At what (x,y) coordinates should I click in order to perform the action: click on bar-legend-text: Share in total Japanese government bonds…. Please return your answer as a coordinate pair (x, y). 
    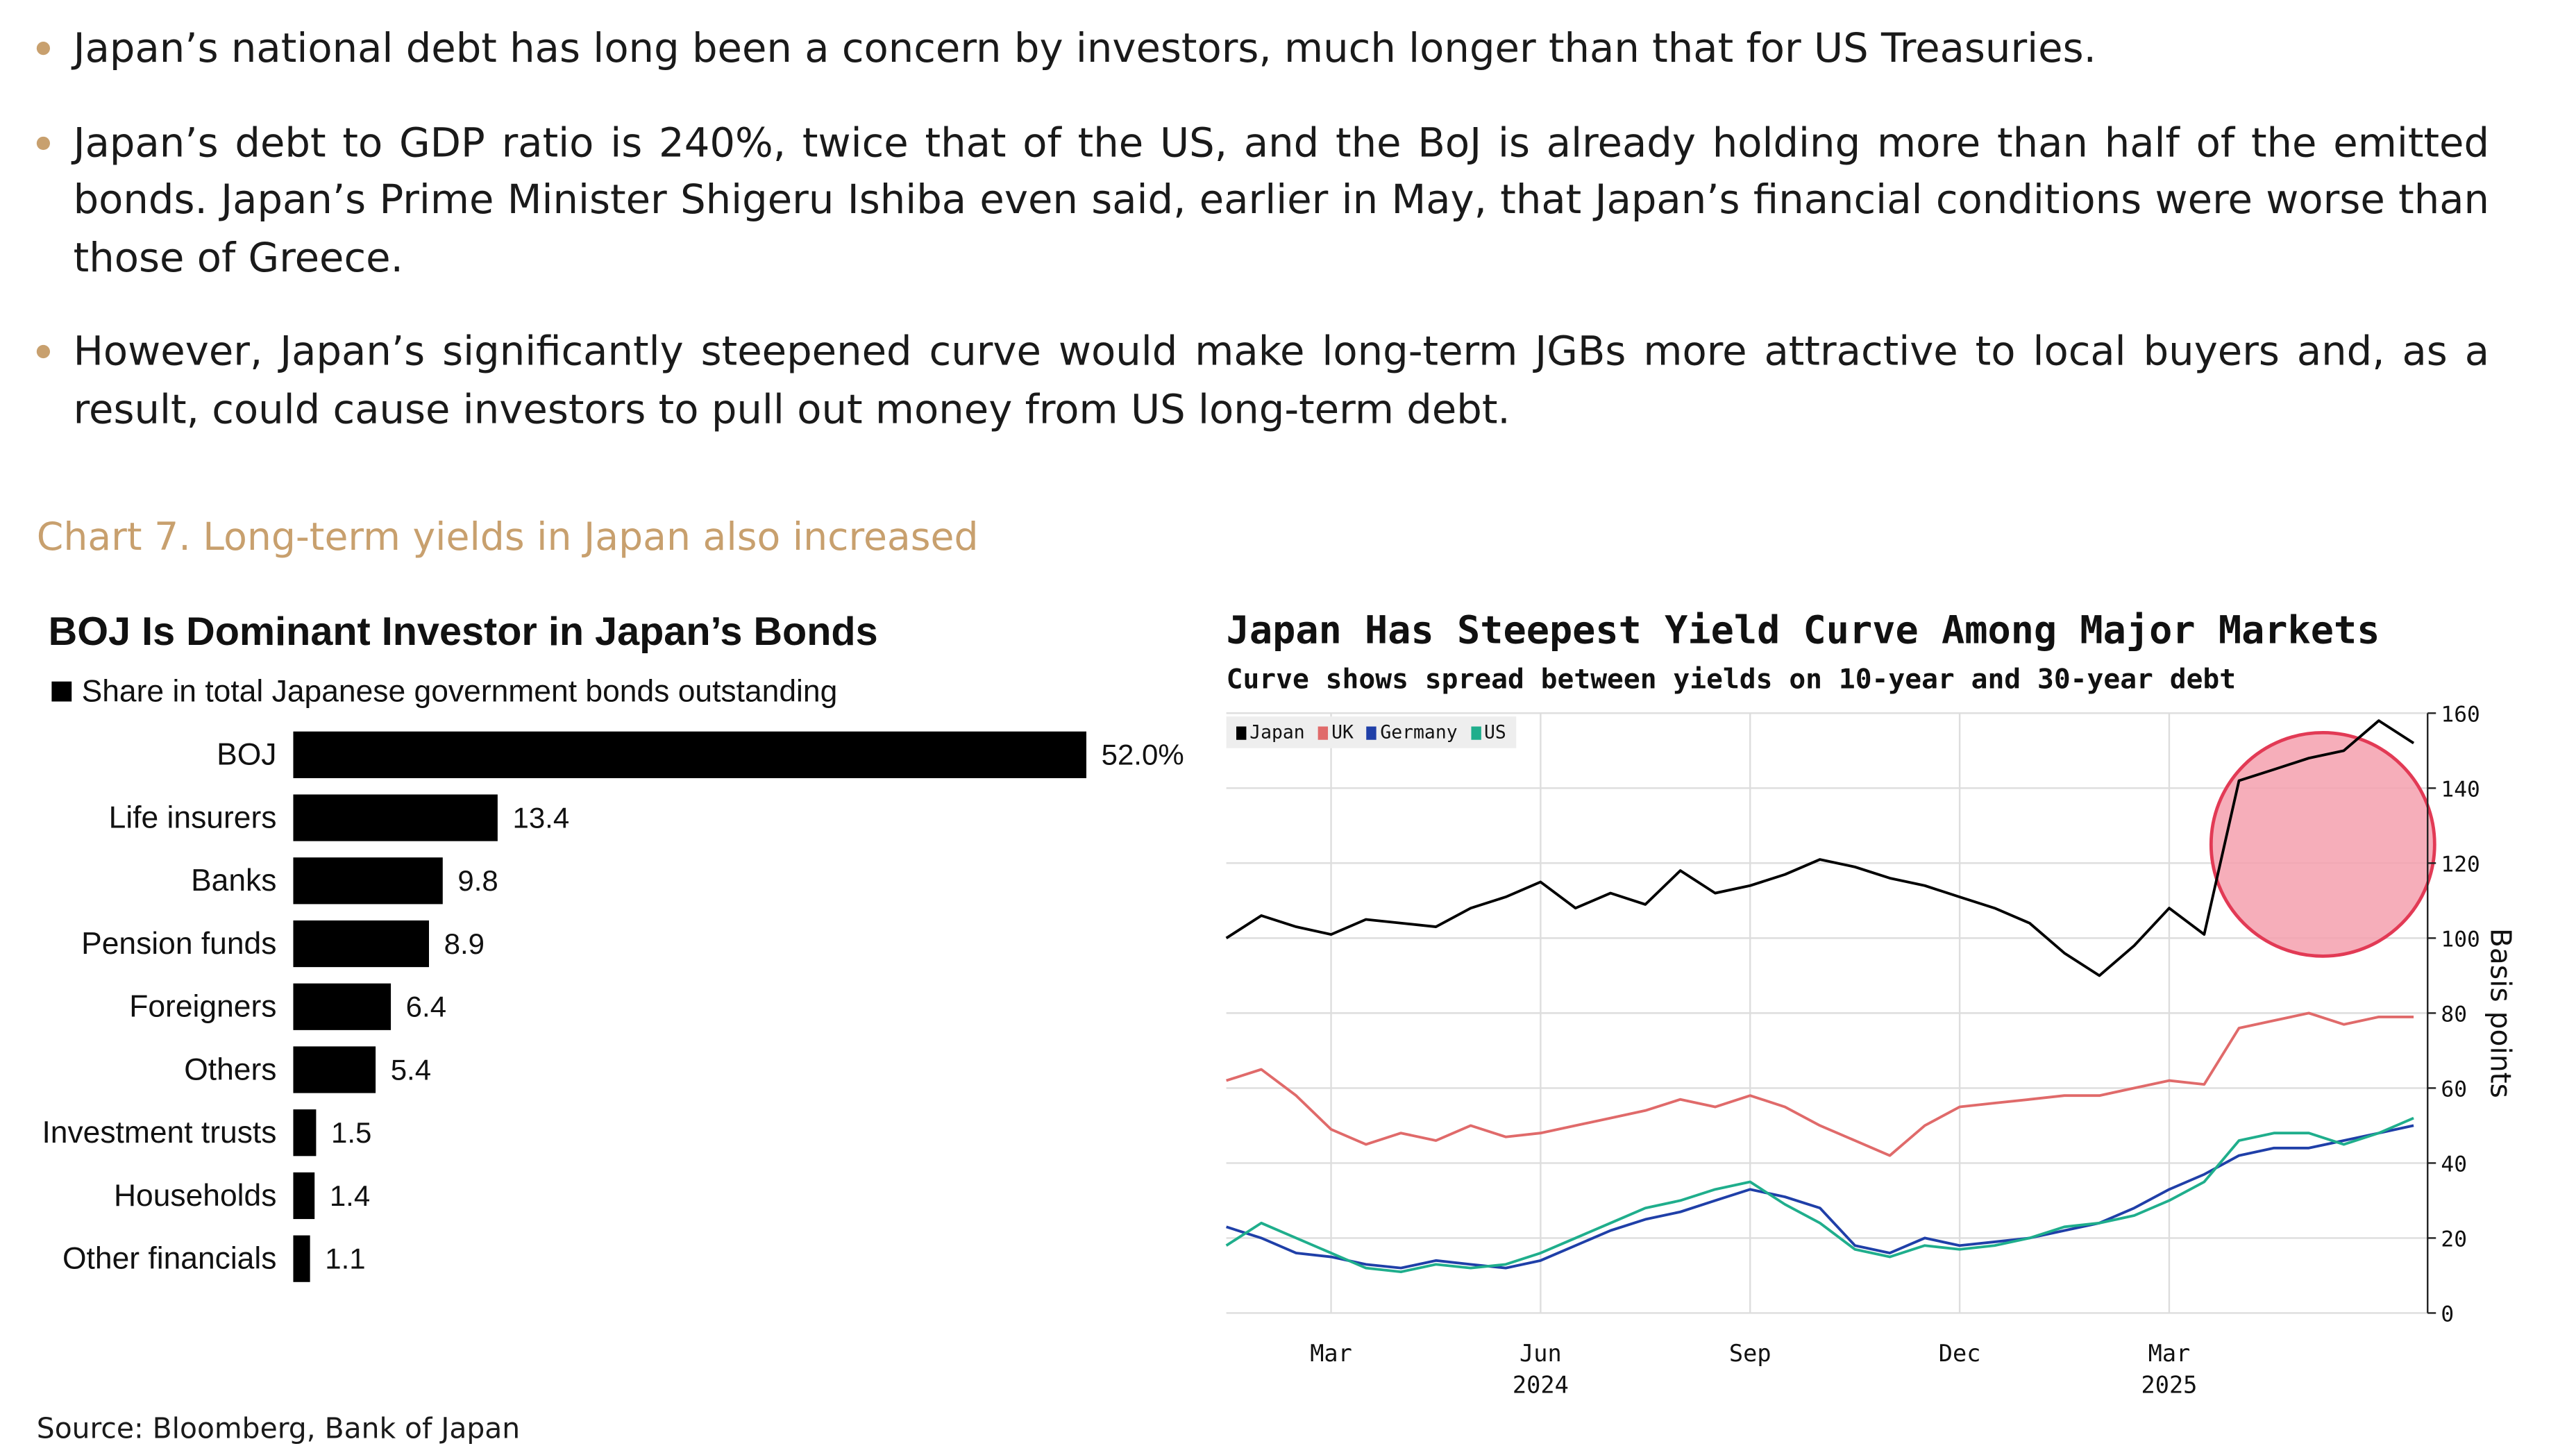
    Looking at the image, I should click on (459, 691).